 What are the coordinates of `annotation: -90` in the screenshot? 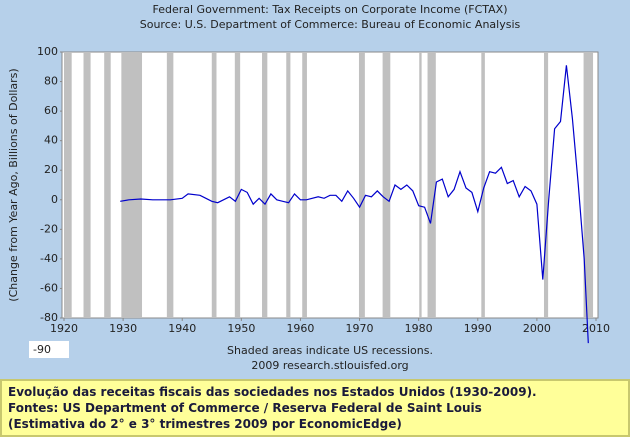 It's located at (42, 349).